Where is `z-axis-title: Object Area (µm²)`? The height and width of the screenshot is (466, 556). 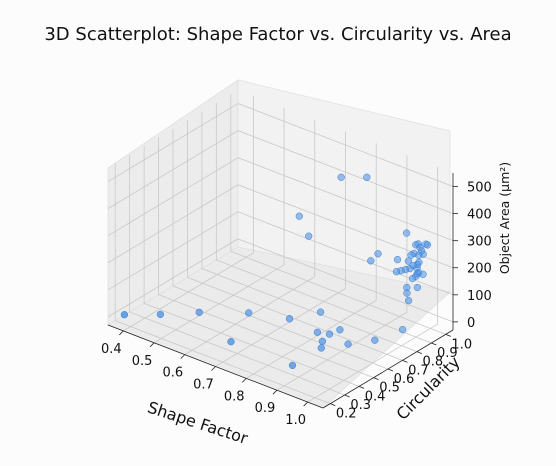 z-axis-title: Object Area (µm²) is located at coordinates (504, 218).